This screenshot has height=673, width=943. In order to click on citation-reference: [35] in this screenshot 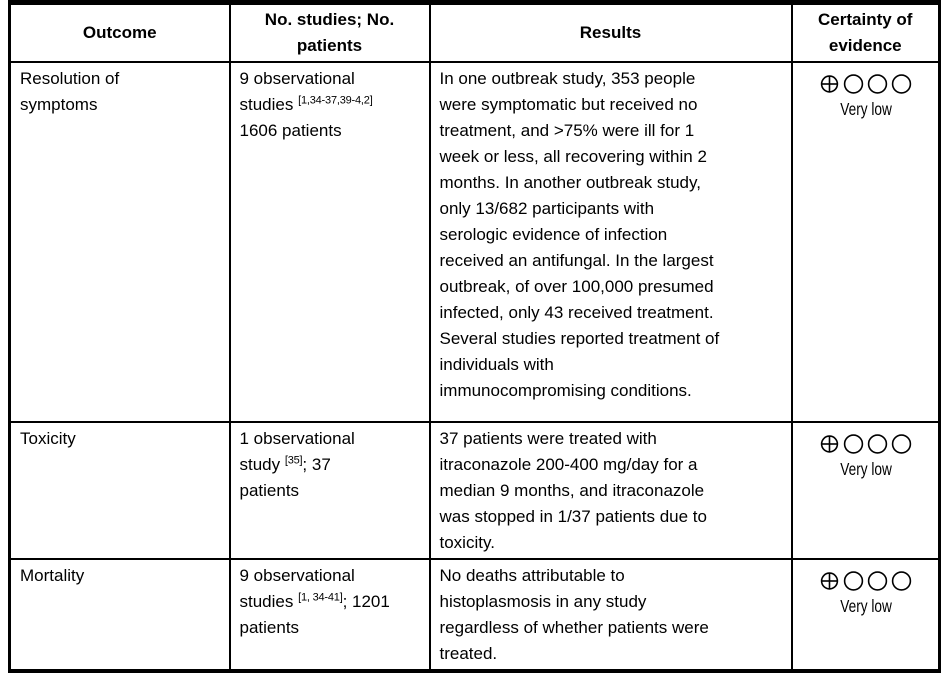, I will do `click(293, 460)`.